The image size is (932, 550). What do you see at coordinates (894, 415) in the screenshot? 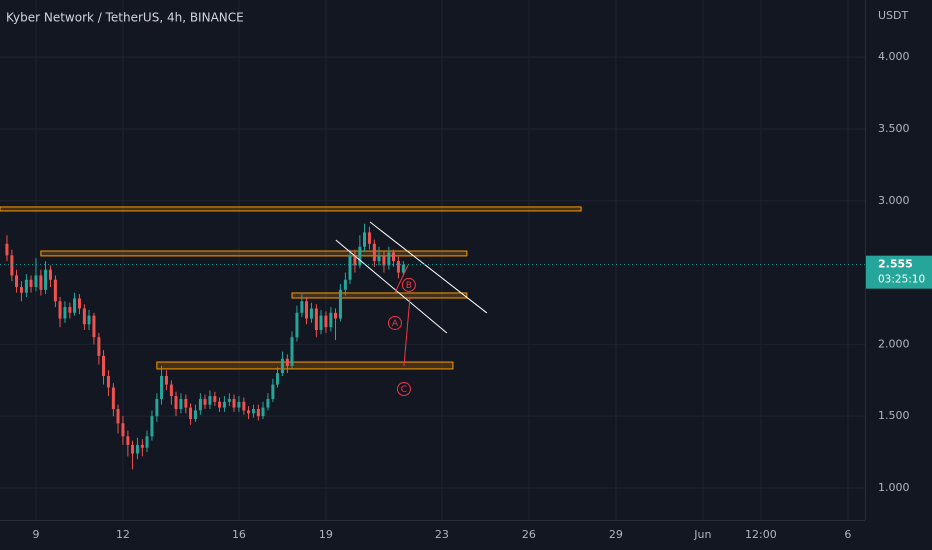
I see `y-tick-label: 1.500` at bounding box center [894, 415].